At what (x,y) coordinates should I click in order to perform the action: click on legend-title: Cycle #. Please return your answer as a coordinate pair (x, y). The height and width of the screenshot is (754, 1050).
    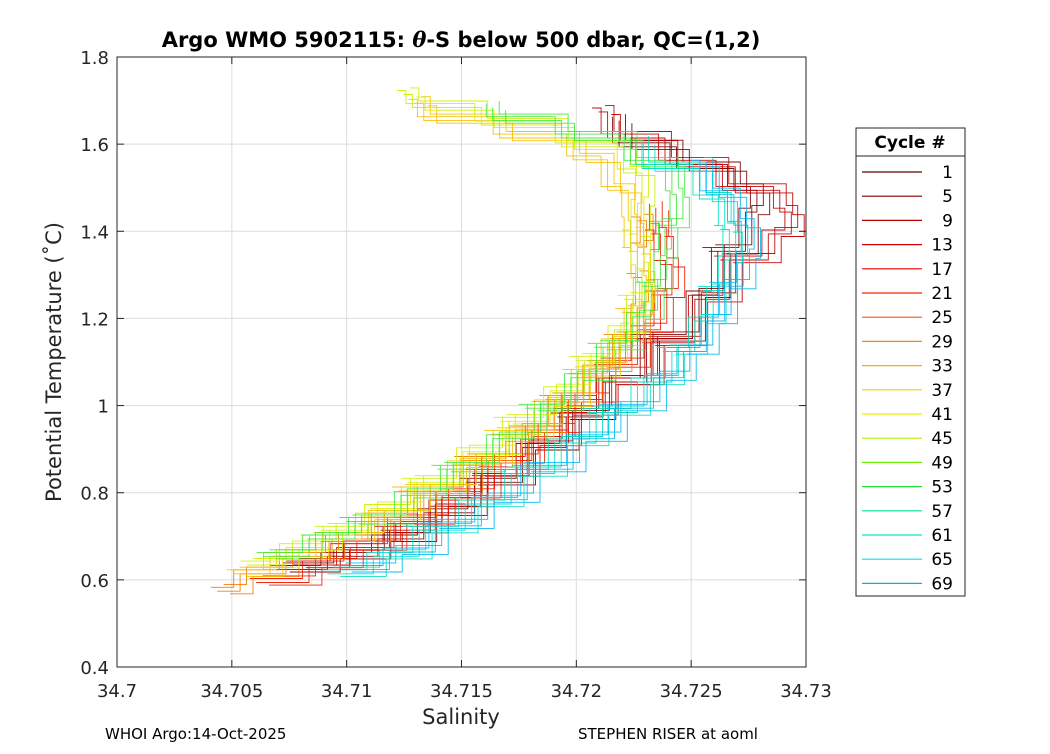
    Looking at the image, I should click on (909, 143).